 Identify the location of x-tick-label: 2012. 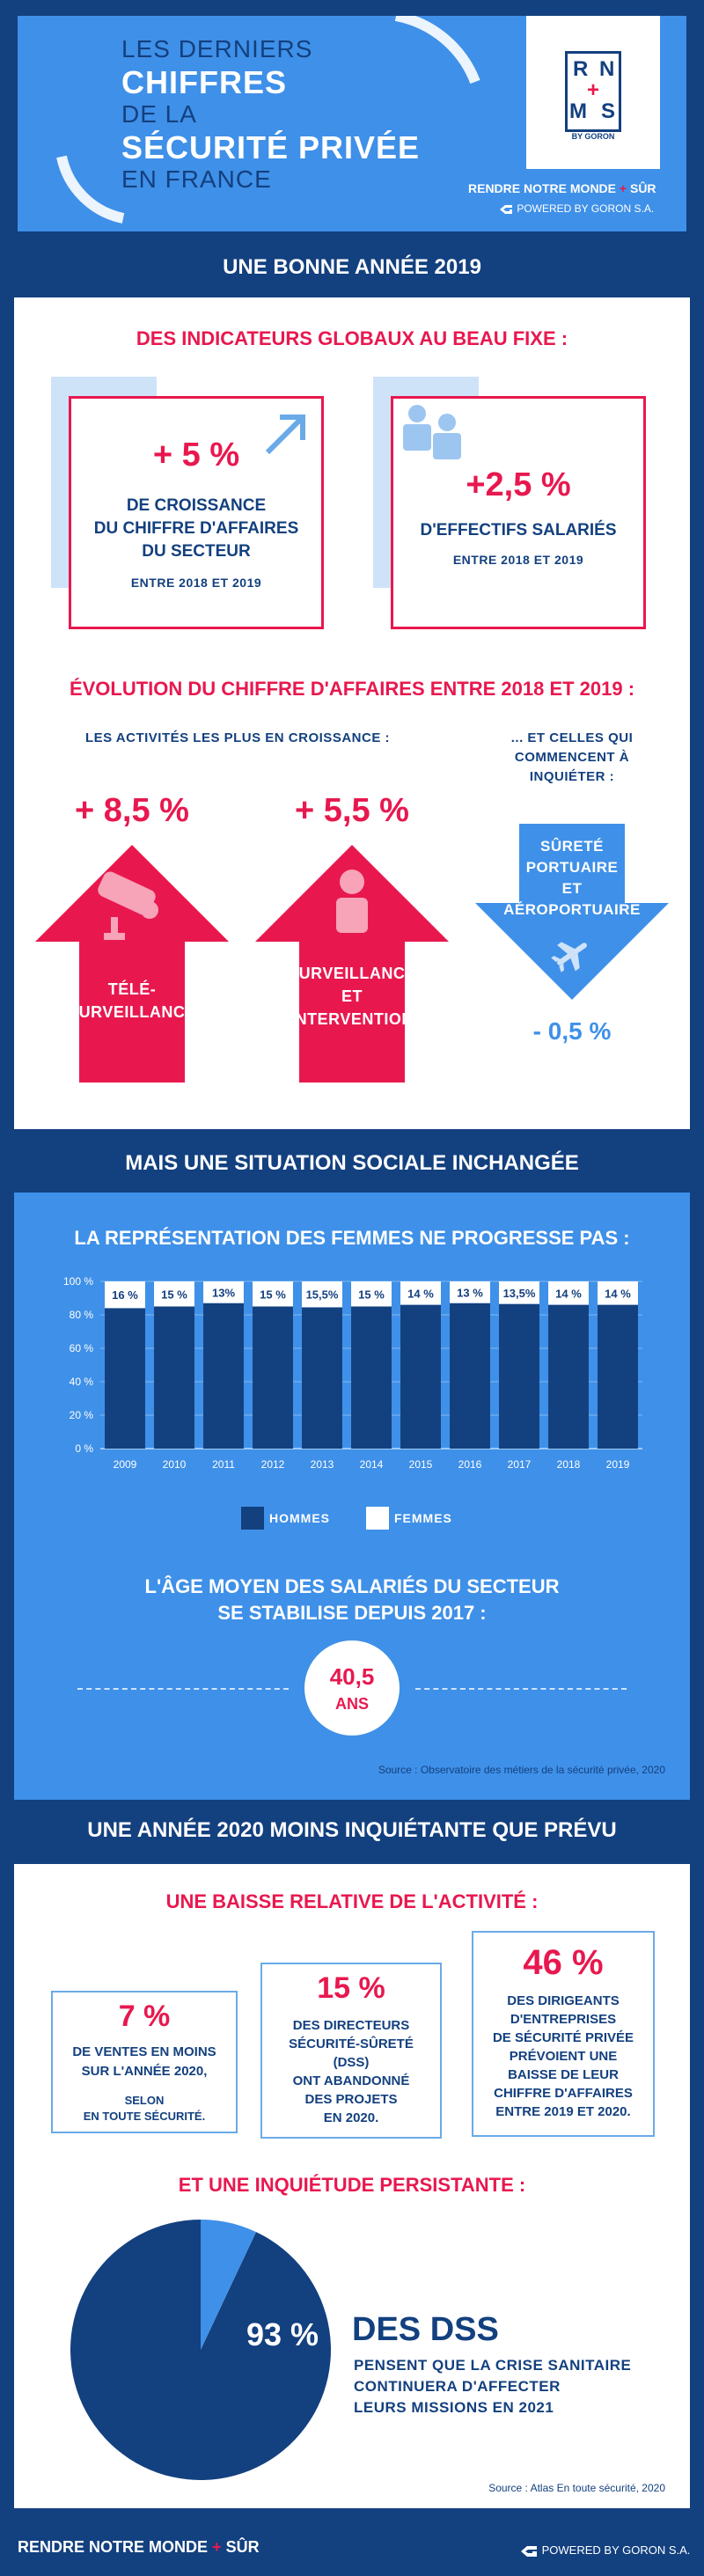
(273, 1464).